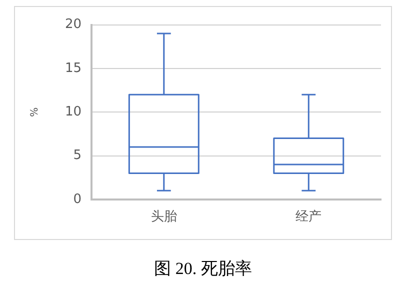 The height and width of the screenshot is (305, 406). I want to click on y-tick-label: 20, so click(73, 24).